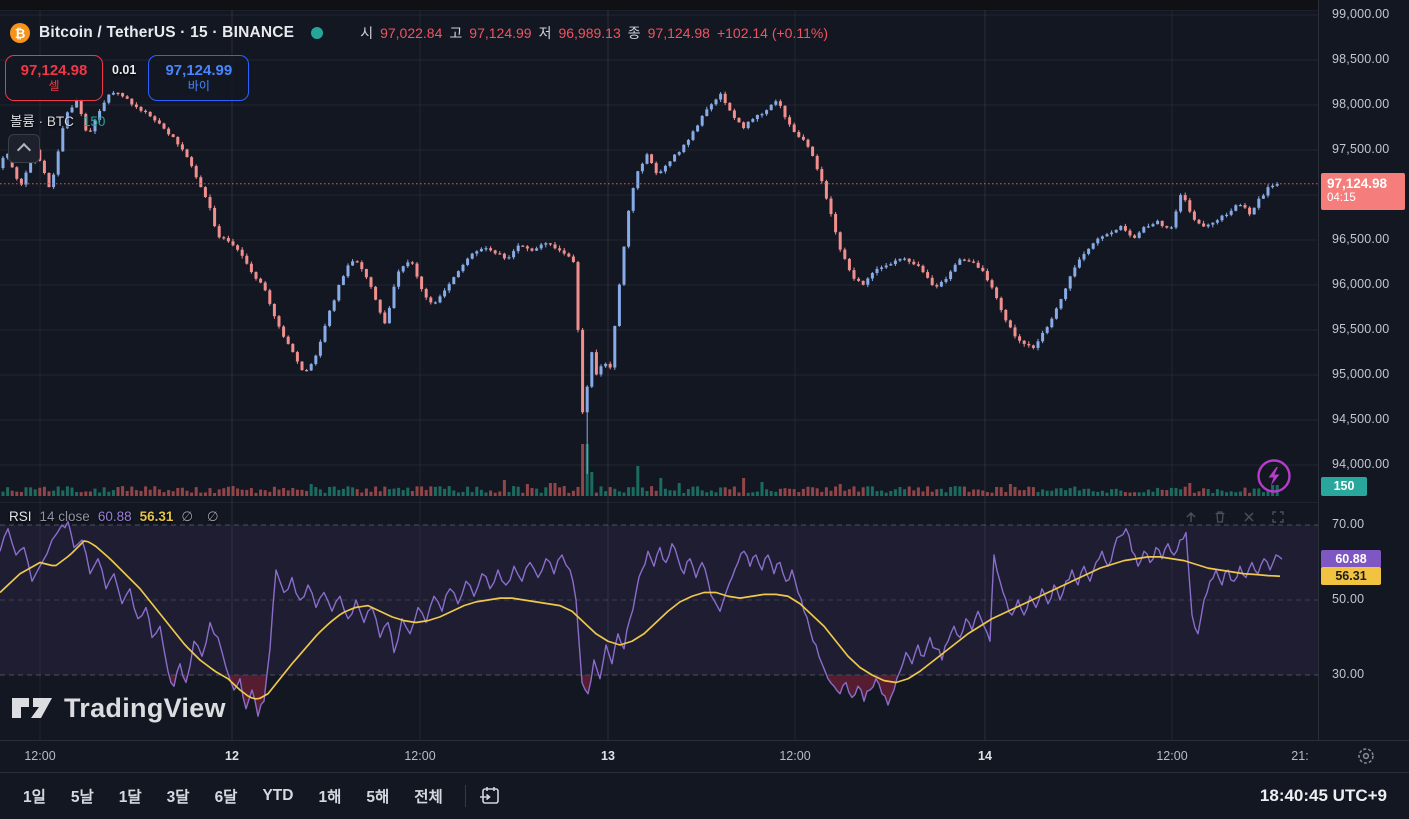 The width and height of the screenshot is (1409, 819). I want to click on volume-legend-value: 150, so click(94, 121).